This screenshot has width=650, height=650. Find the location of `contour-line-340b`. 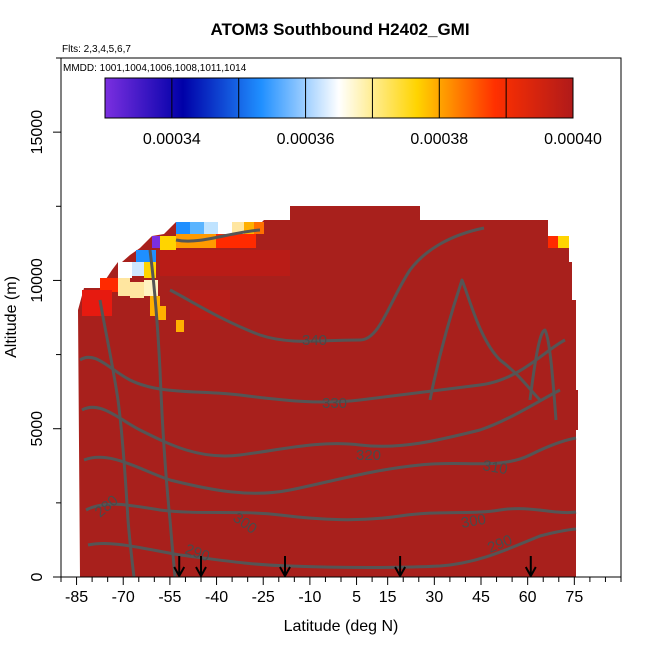

contour-line-340b is located at coordinates (218, 235).